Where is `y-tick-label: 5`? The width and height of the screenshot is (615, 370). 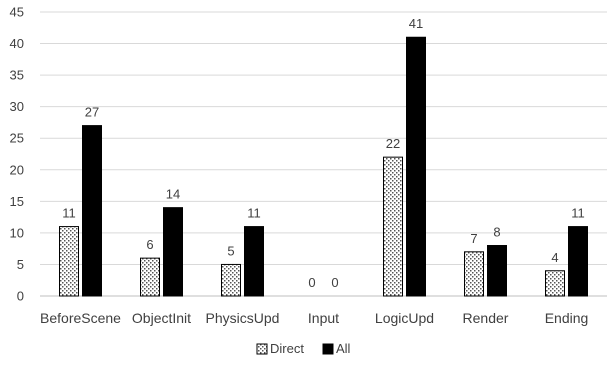
y-tick-label: 5 is located at coordinates (20, 264).